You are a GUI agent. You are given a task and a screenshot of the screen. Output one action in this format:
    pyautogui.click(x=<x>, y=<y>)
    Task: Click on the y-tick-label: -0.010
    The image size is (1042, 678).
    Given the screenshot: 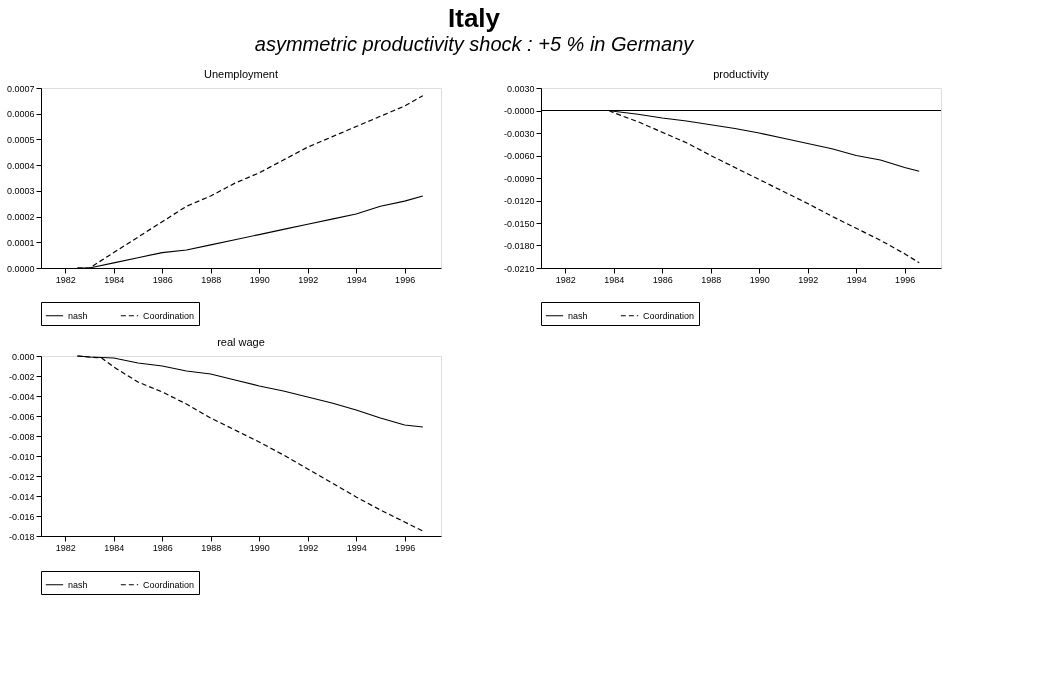 What is the action you would take?
    pyautogui.click(x=21, y=456)
    